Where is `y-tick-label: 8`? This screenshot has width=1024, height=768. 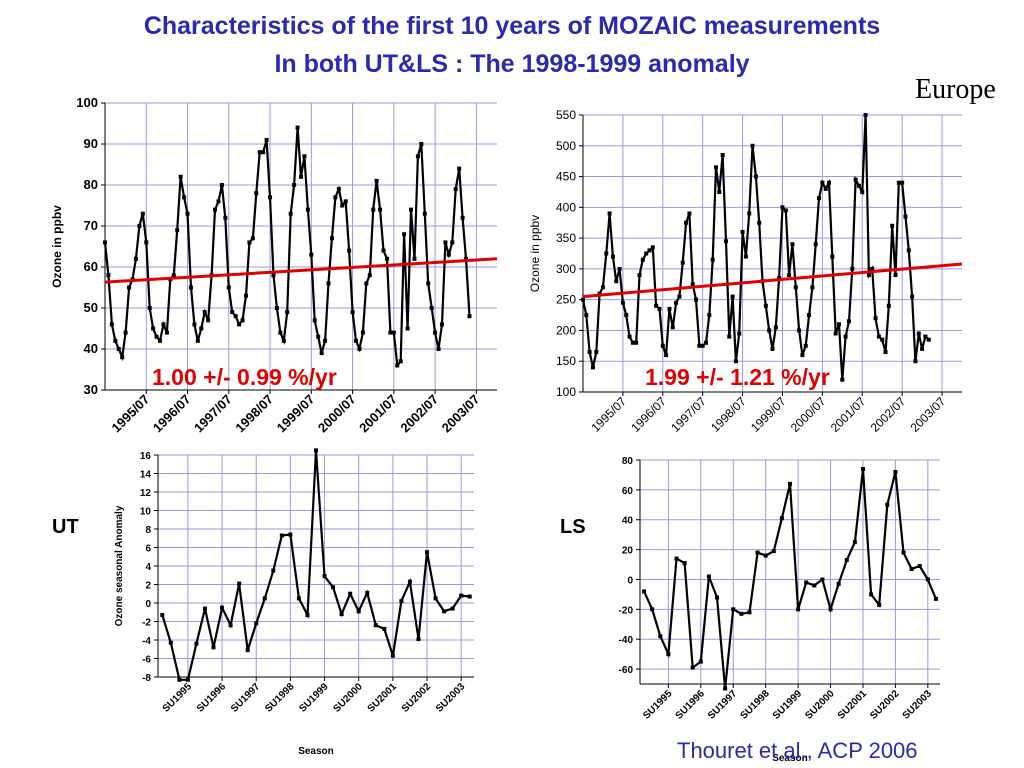 y-tick-label: 8 is located at coordinates (148, 530).